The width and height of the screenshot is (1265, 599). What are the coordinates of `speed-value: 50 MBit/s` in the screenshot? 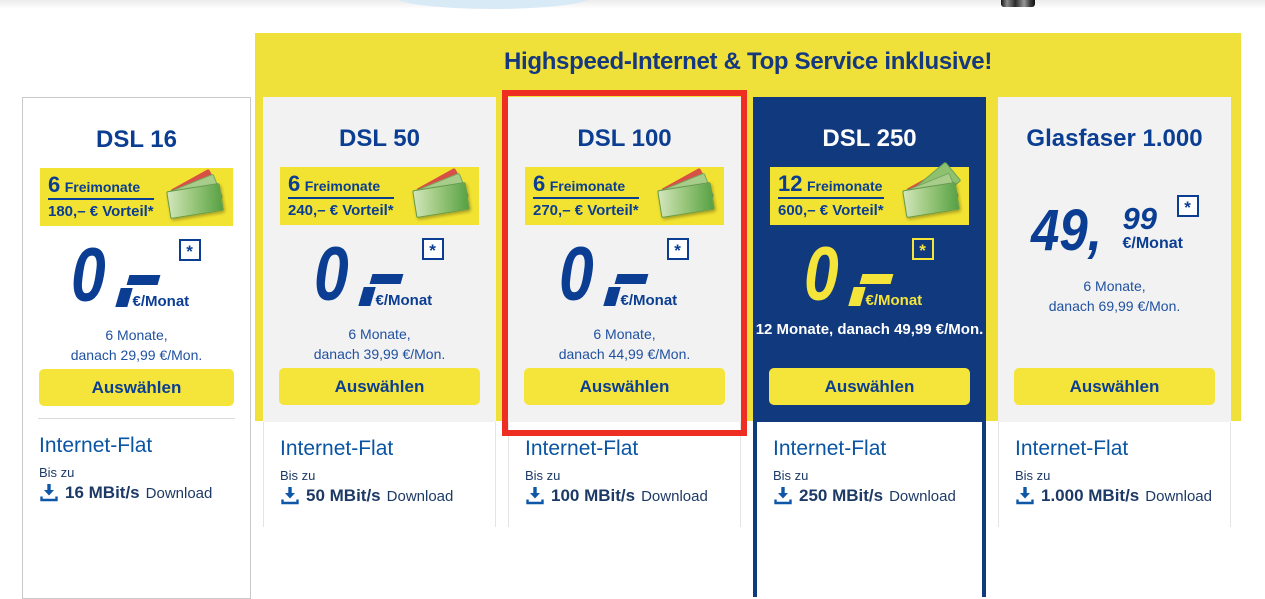 It's located at (343, 495).